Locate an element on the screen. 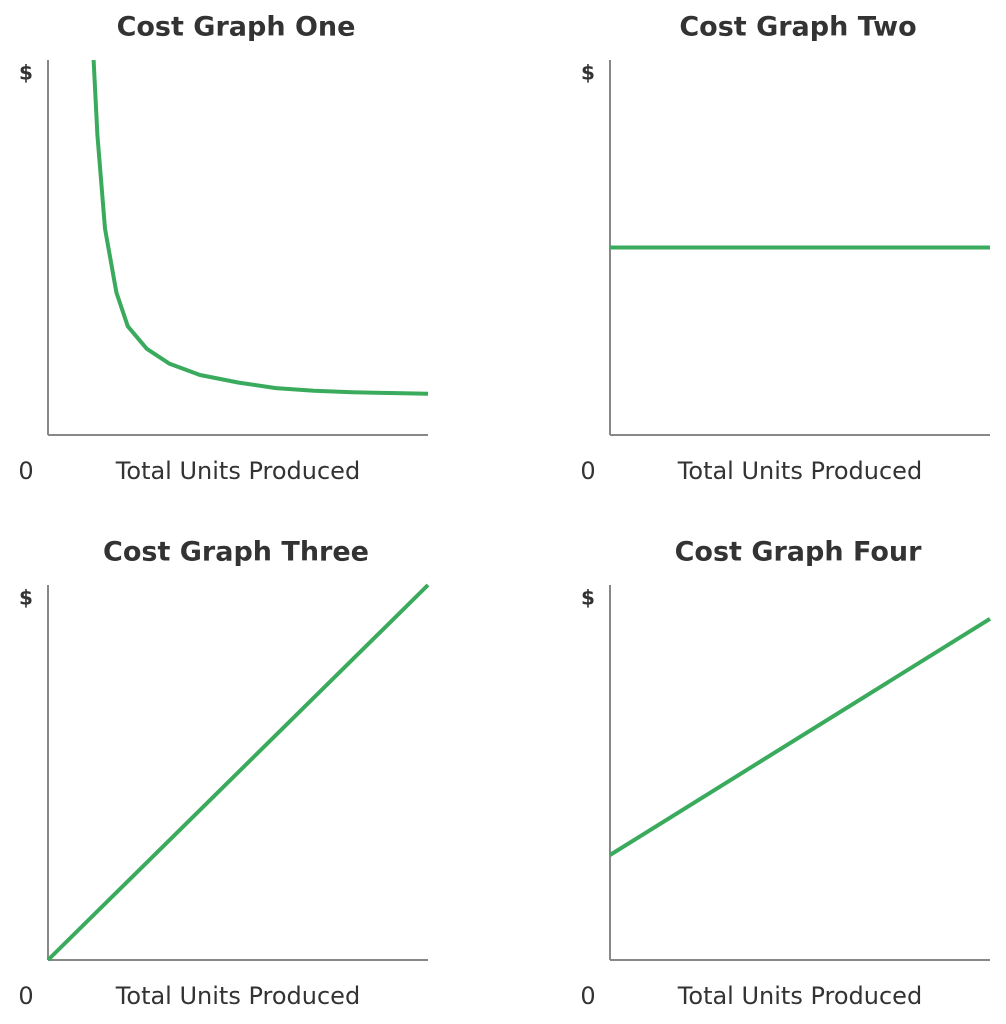 This screenshot has width=1006, height=1024. chart-title: Cost Graph One is located at coordinates (236, 27).